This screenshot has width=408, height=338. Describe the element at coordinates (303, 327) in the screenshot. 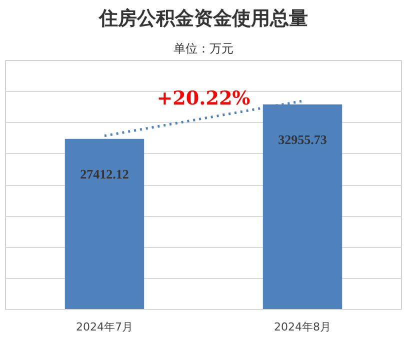

I see `x-tick-label: 2024年8月` at that location.